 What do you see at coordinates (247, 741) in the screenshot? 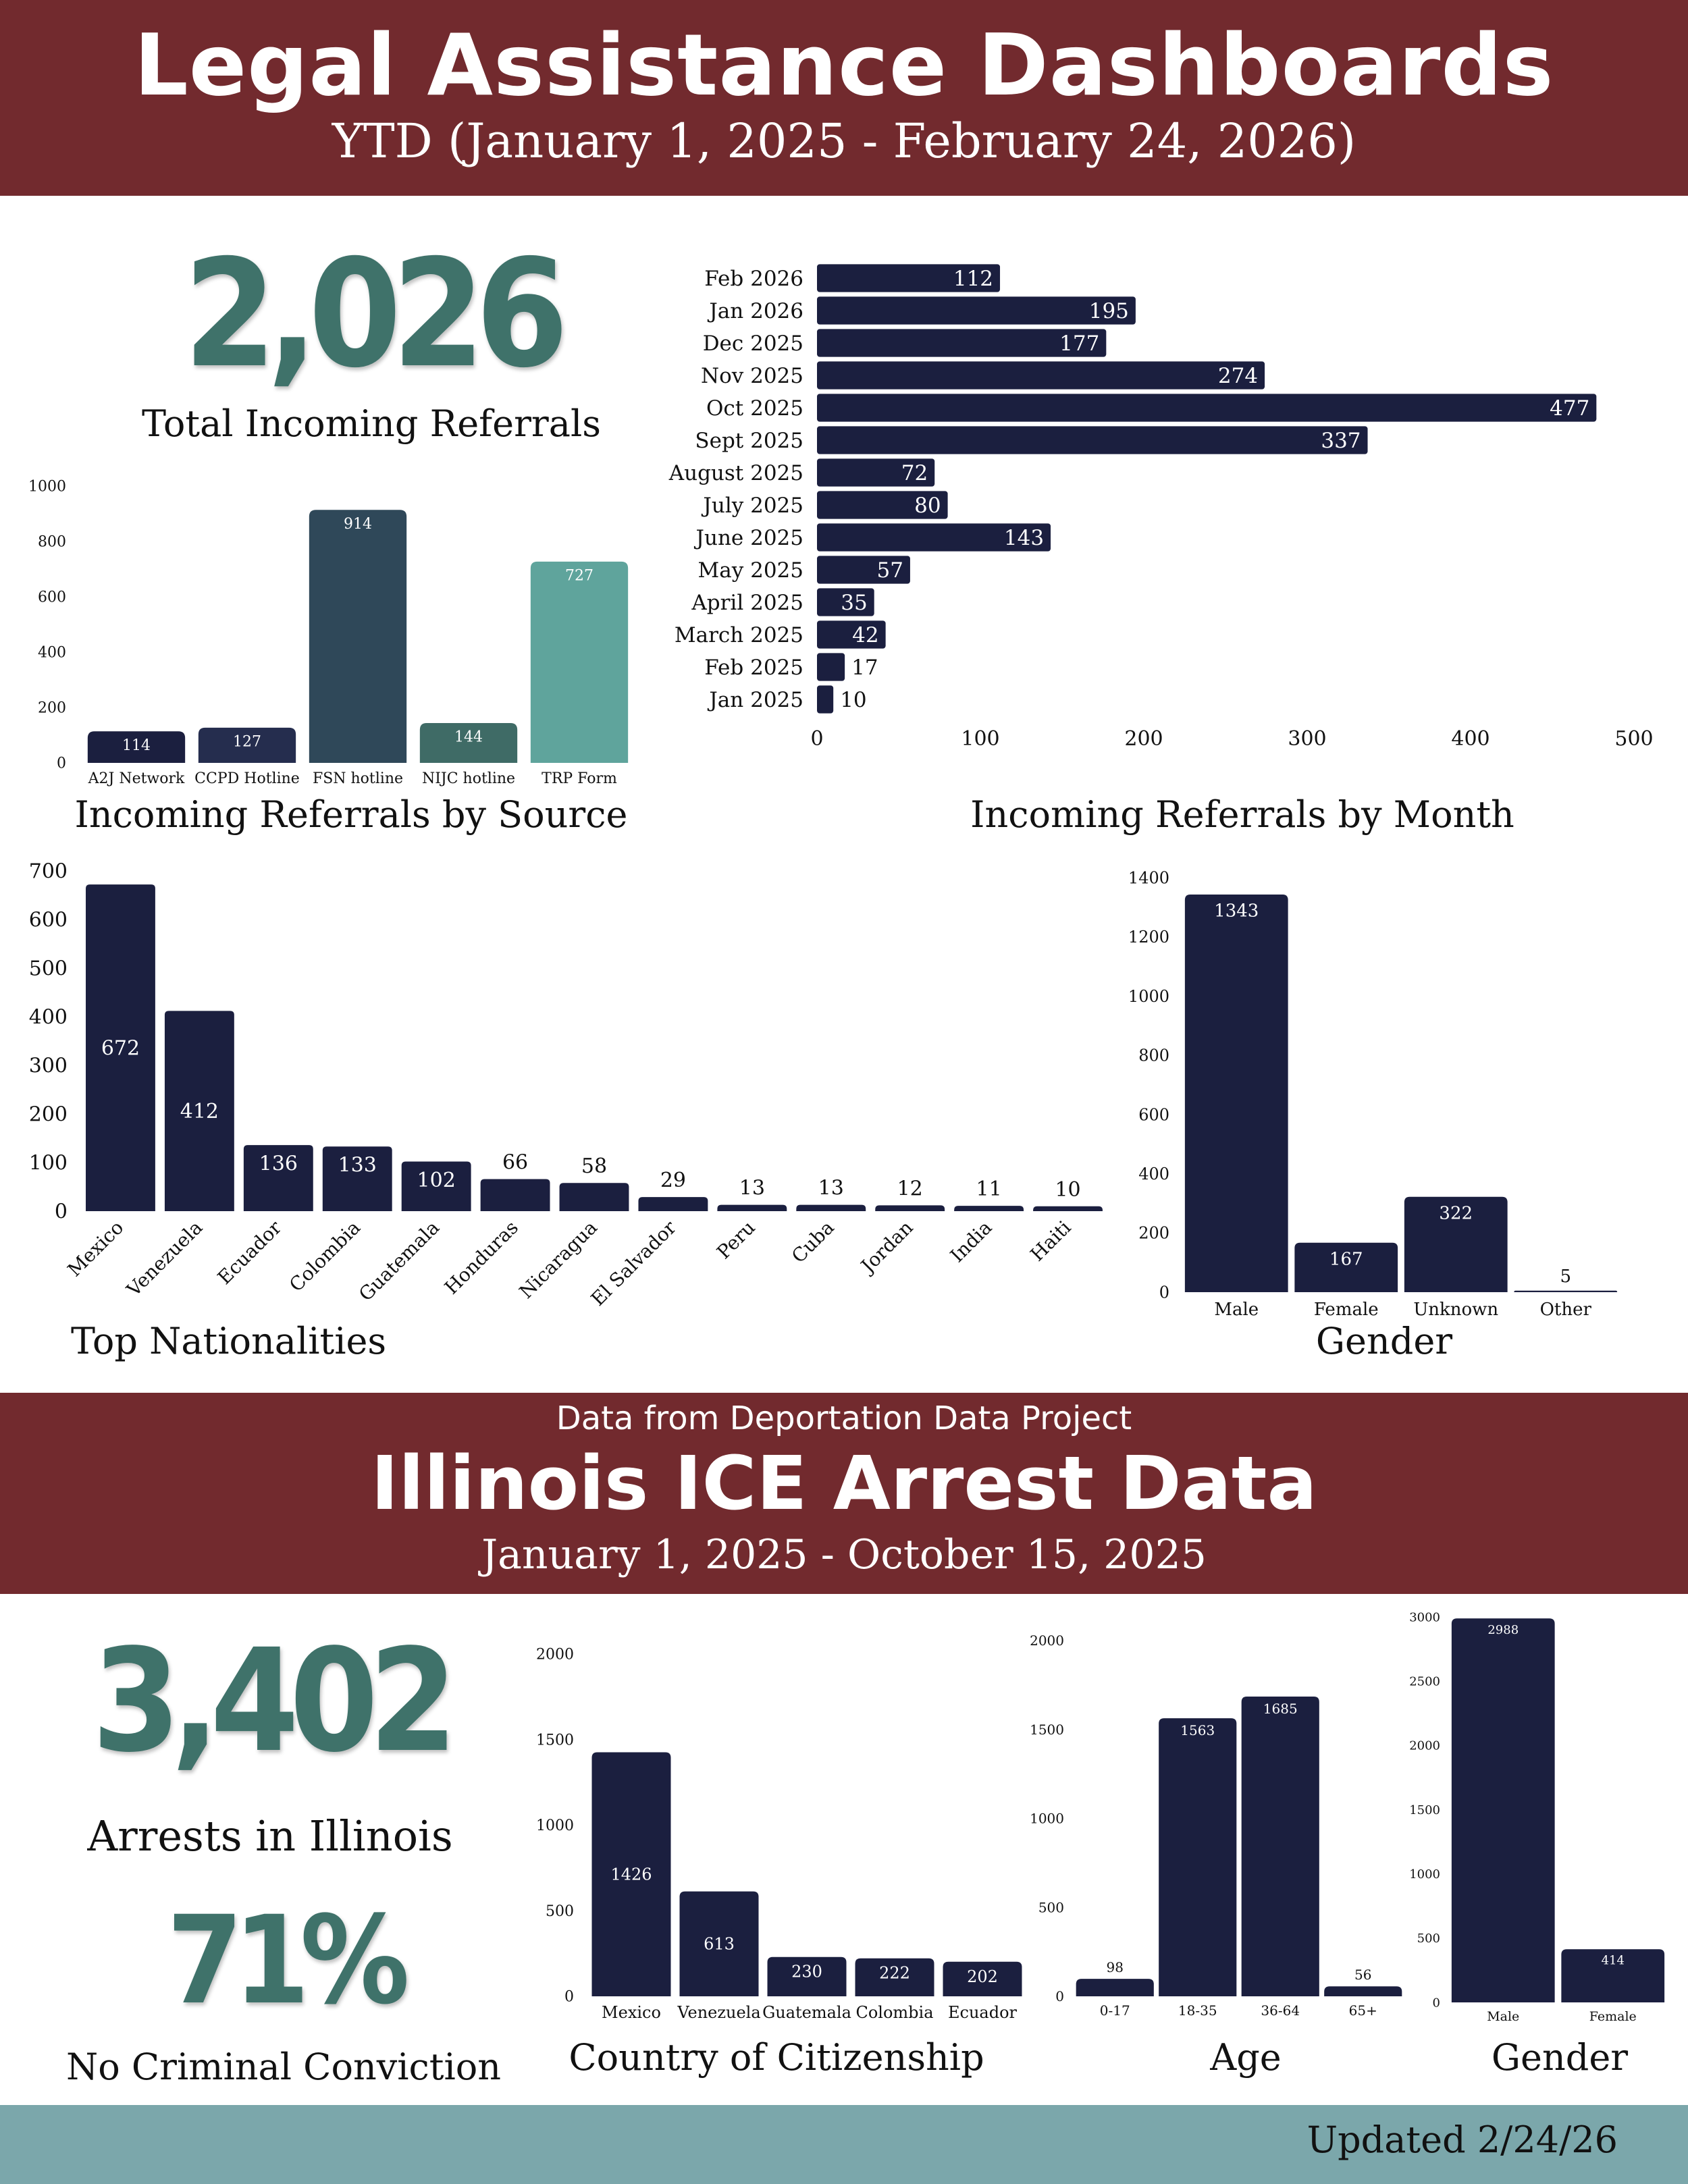
I see `data-label: 127` at bounding box center [247, 741].